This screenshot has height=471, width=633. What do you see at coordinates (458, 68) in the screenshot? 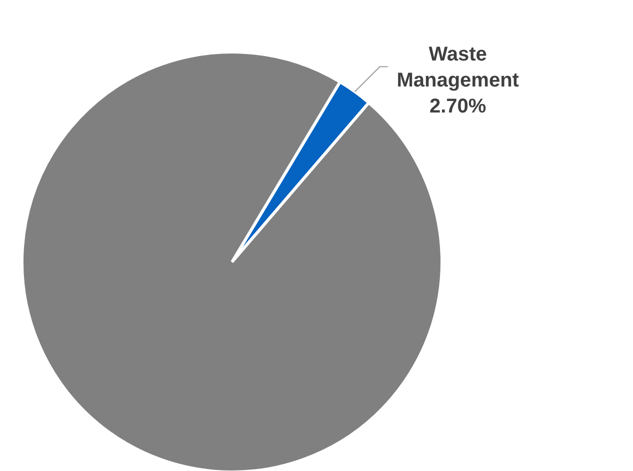
I see `slice-label: Waste Management` at bounding box center [458, 68].